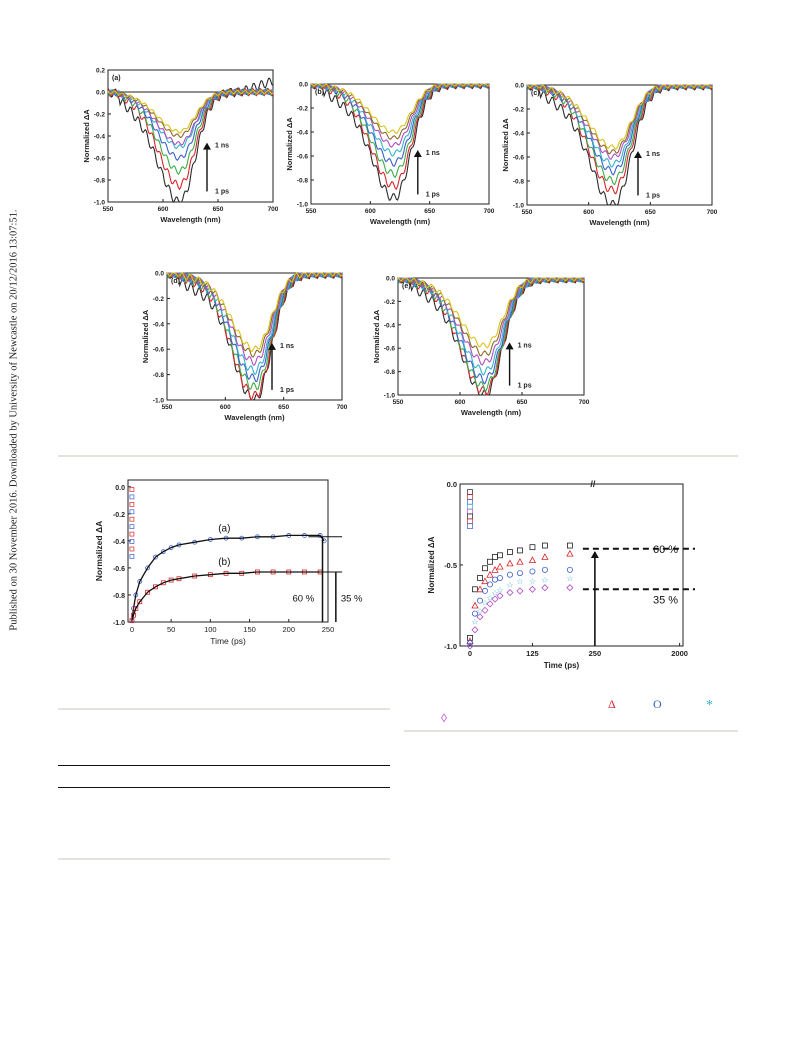  Describe the element at coordinates (224, 765) in the screenshot. I see `table-top-rule` at that location.